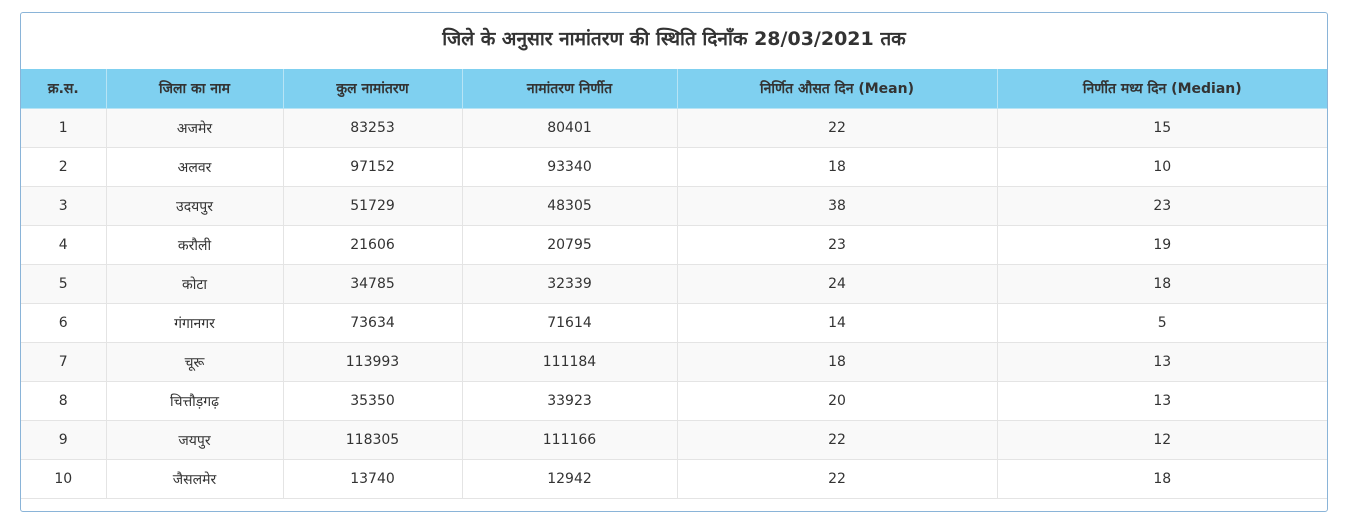 Image resolution: width=1346 pixels, height=512 pixels. I want to click on cell-total: 83253, so click(373, 128).